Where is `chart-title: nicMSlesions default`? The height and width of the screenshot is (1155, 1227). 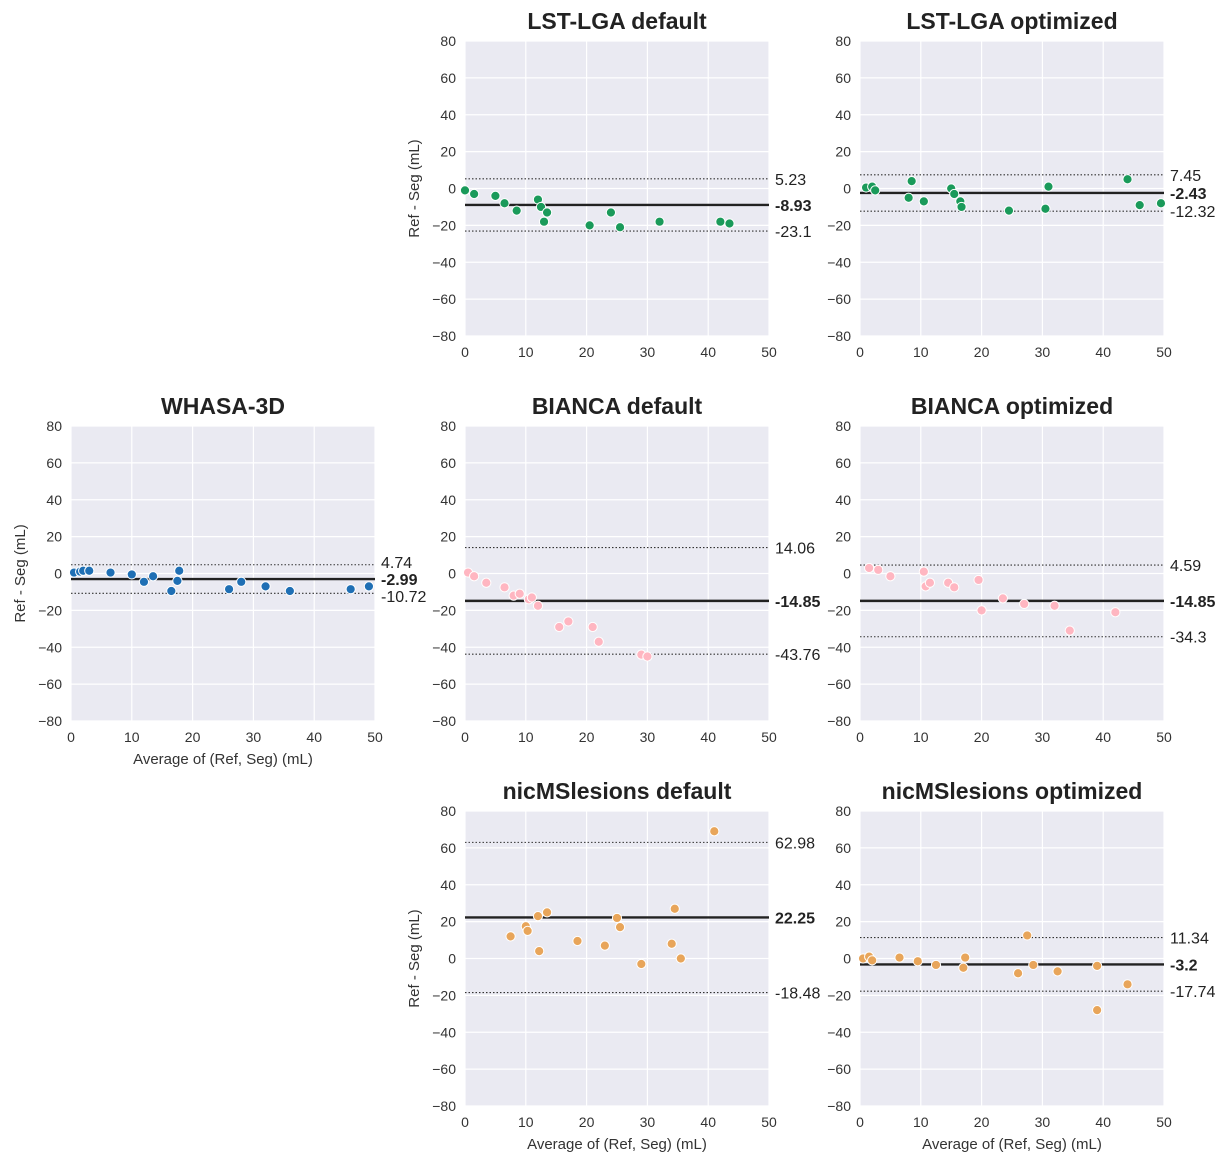
chart-title: nicMSlesions default is located at coordinates (617, 791).